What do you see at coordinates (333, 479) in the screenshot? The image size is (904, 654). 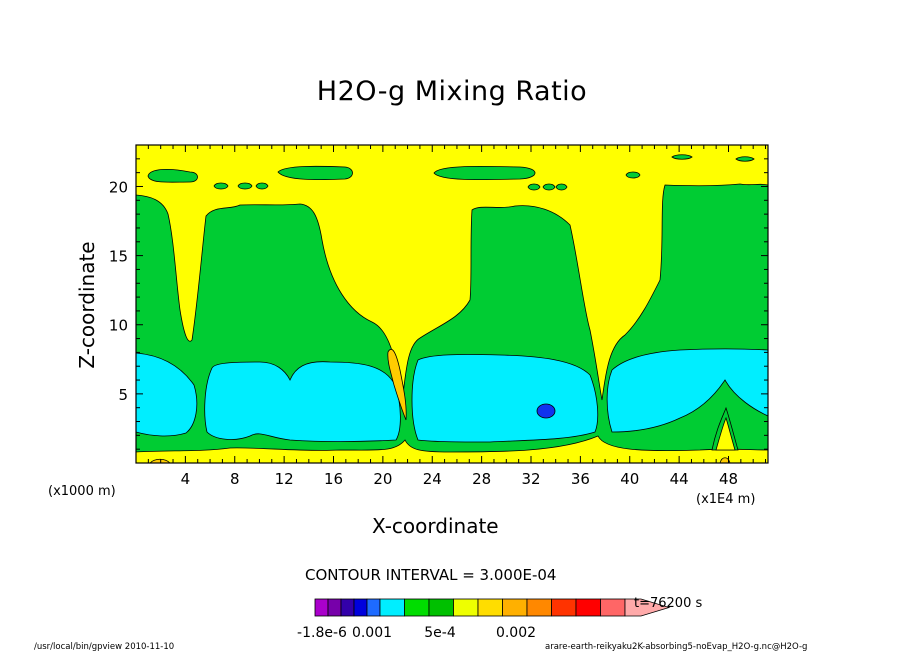 I see `x-tick-label: 16` at bounding box center [333, 479].